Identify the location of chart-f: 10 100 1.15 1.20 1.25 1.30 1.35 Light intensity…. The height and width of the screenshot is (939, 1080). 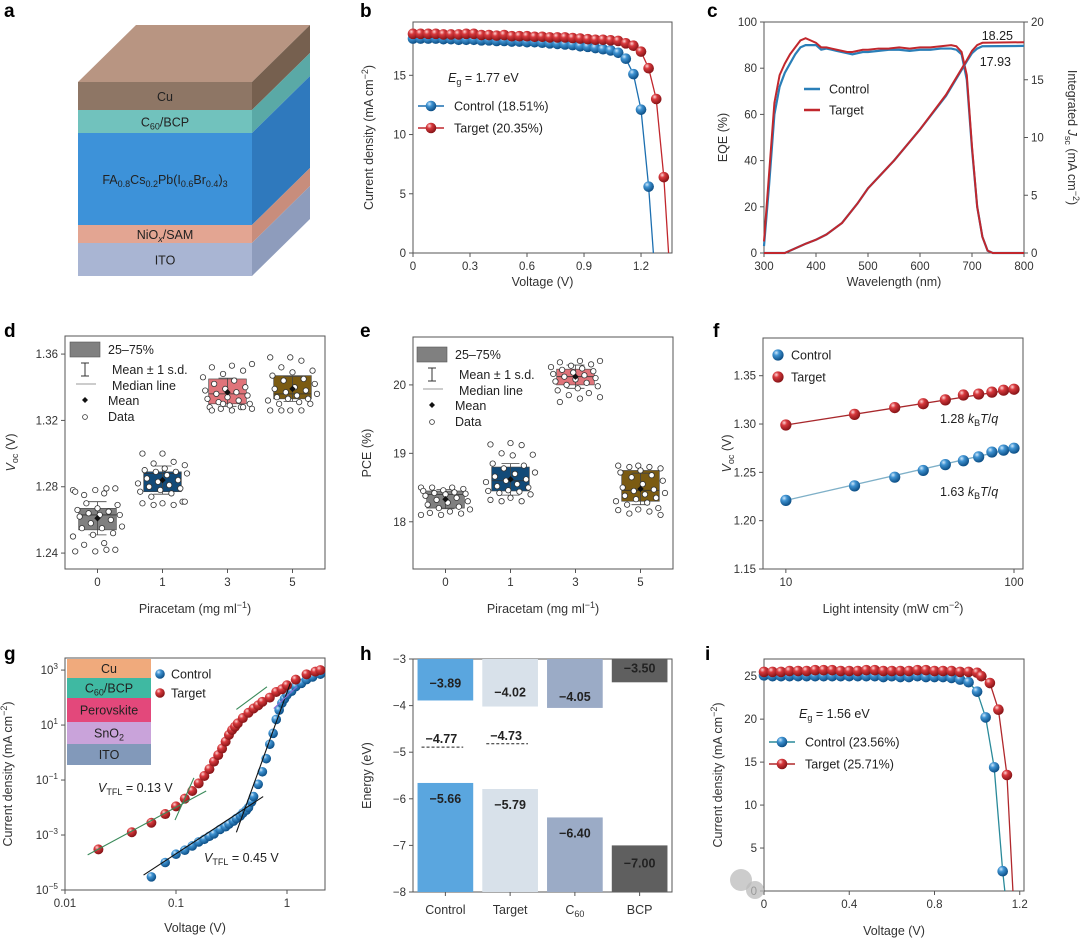
(872, 476).